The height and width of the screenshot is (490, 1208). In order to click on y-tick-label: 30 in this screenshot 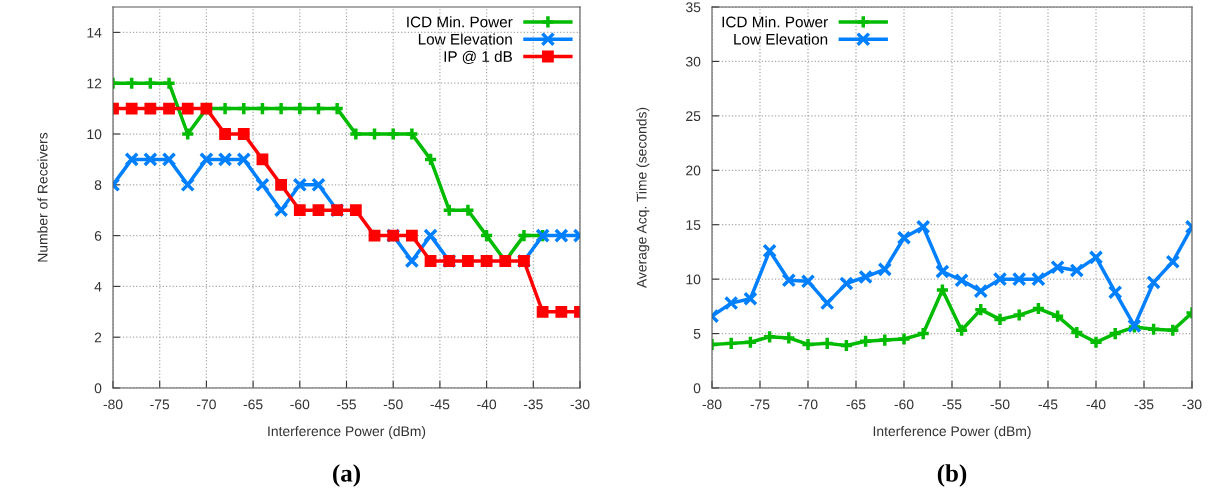, I will do `click(693, 61)`.